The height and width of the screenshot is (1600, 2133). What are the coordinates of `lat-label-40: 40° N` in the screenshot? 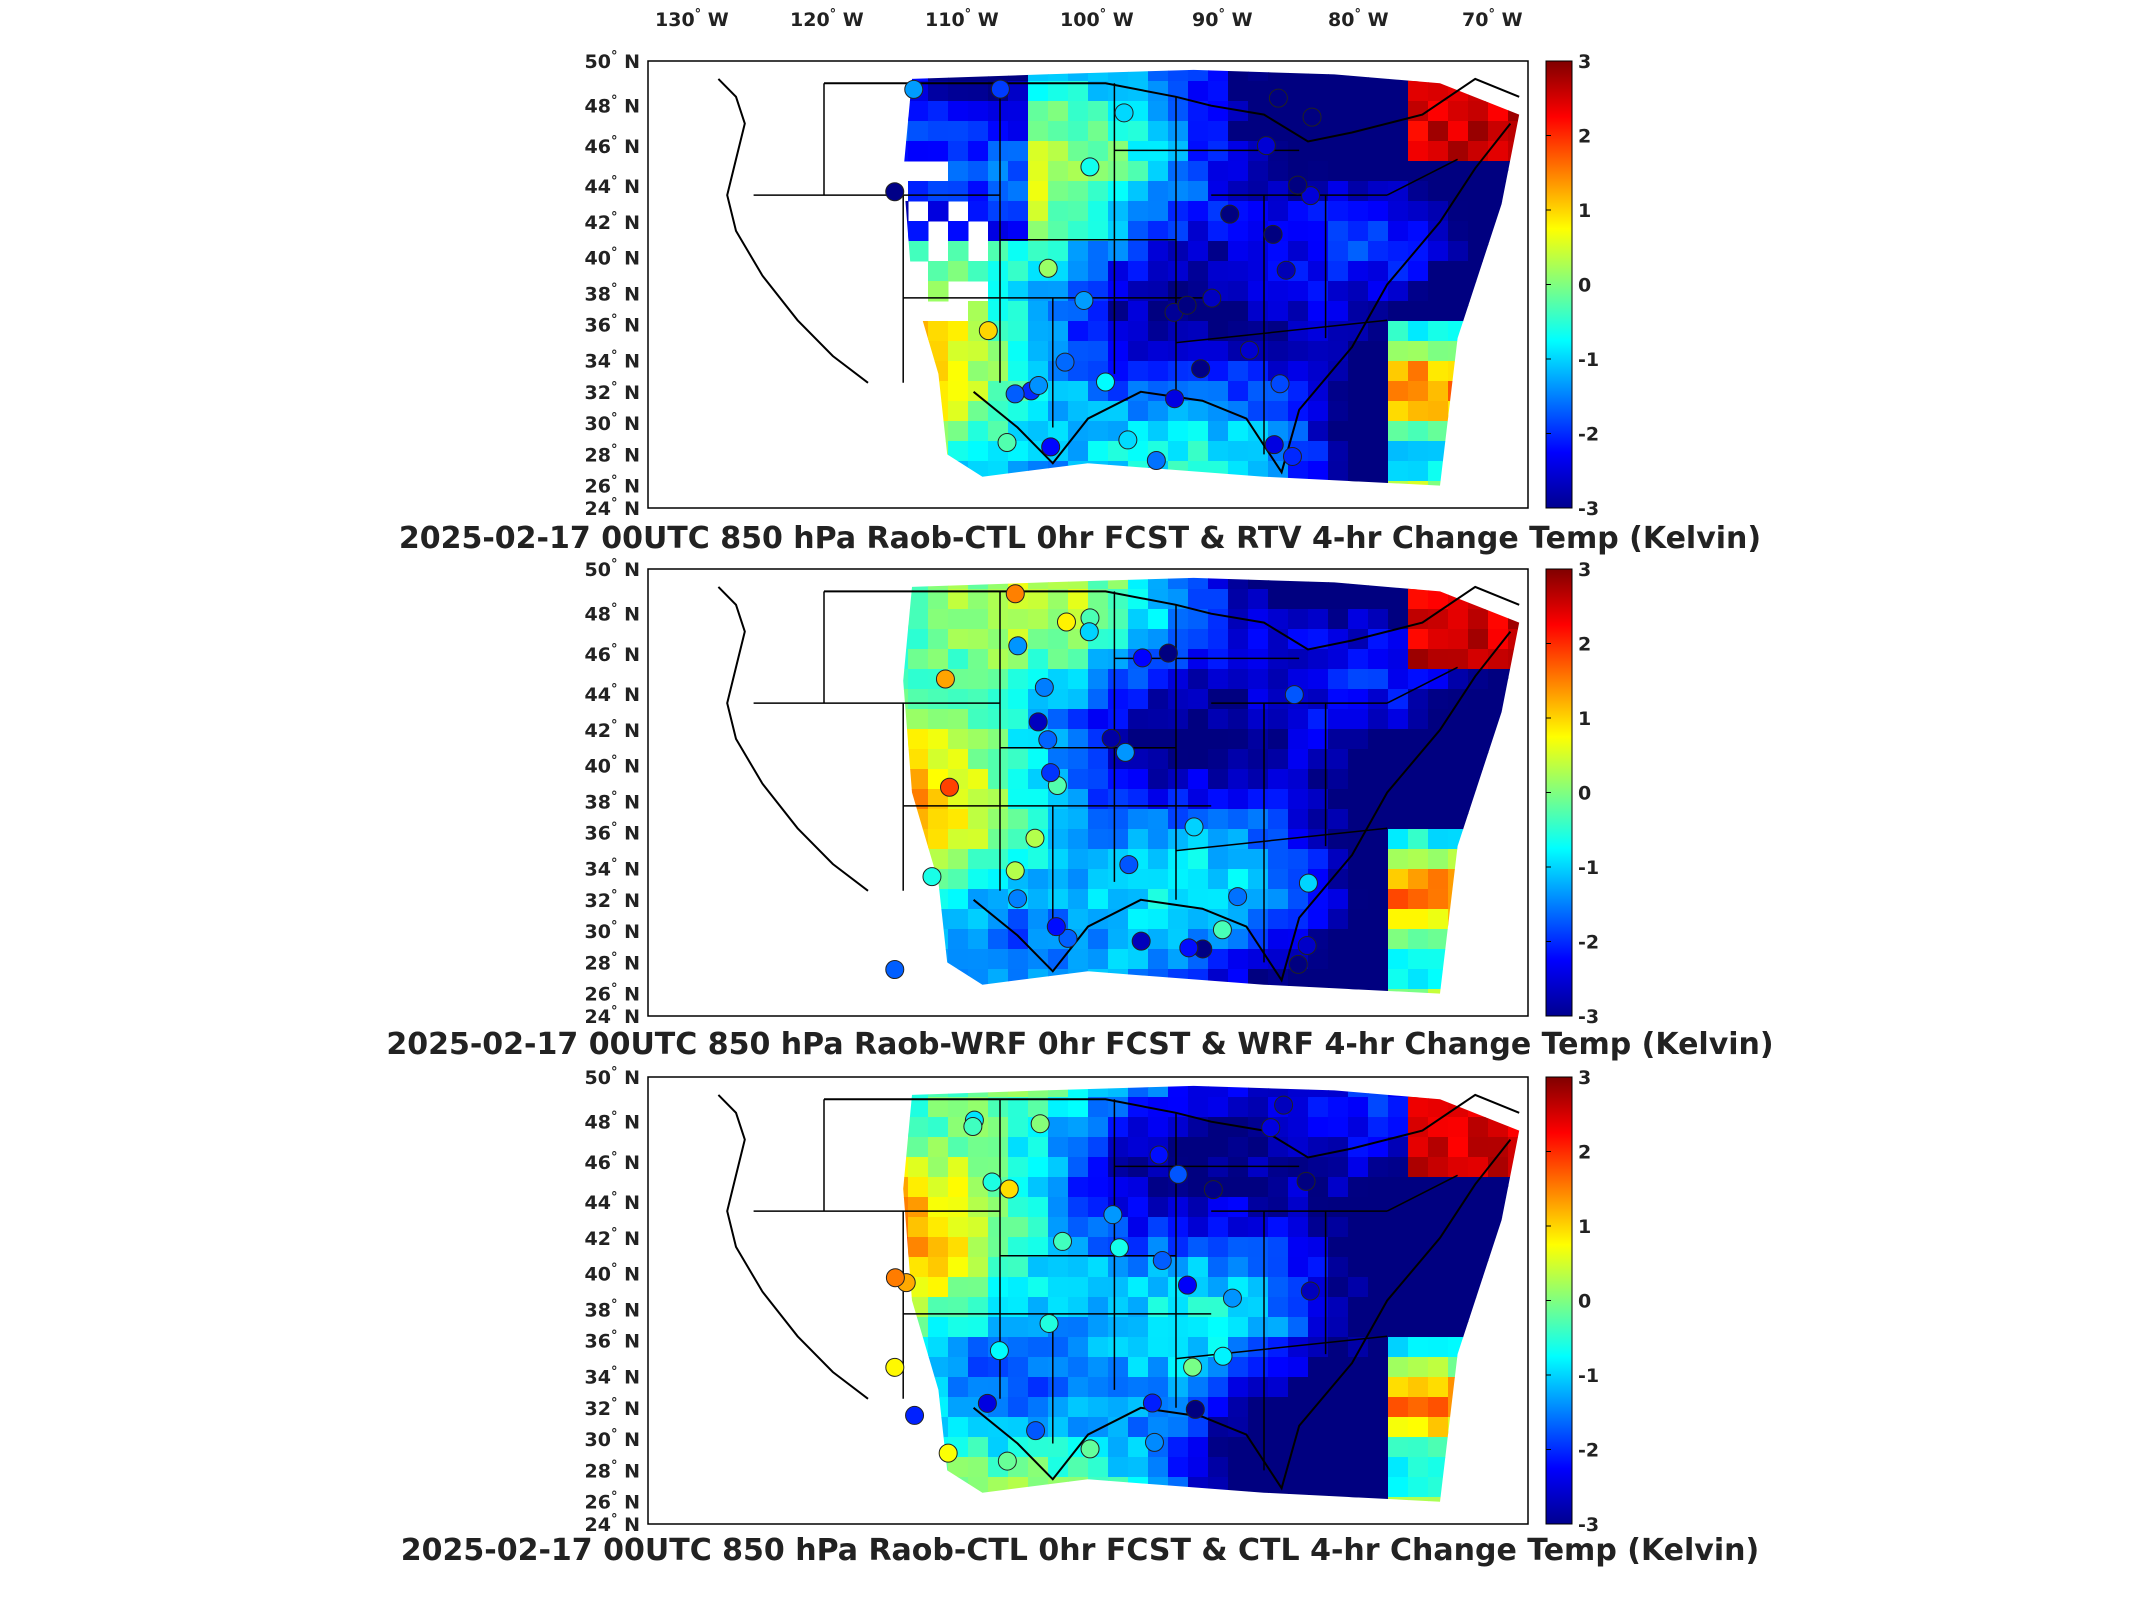 It's located at (612, 766).